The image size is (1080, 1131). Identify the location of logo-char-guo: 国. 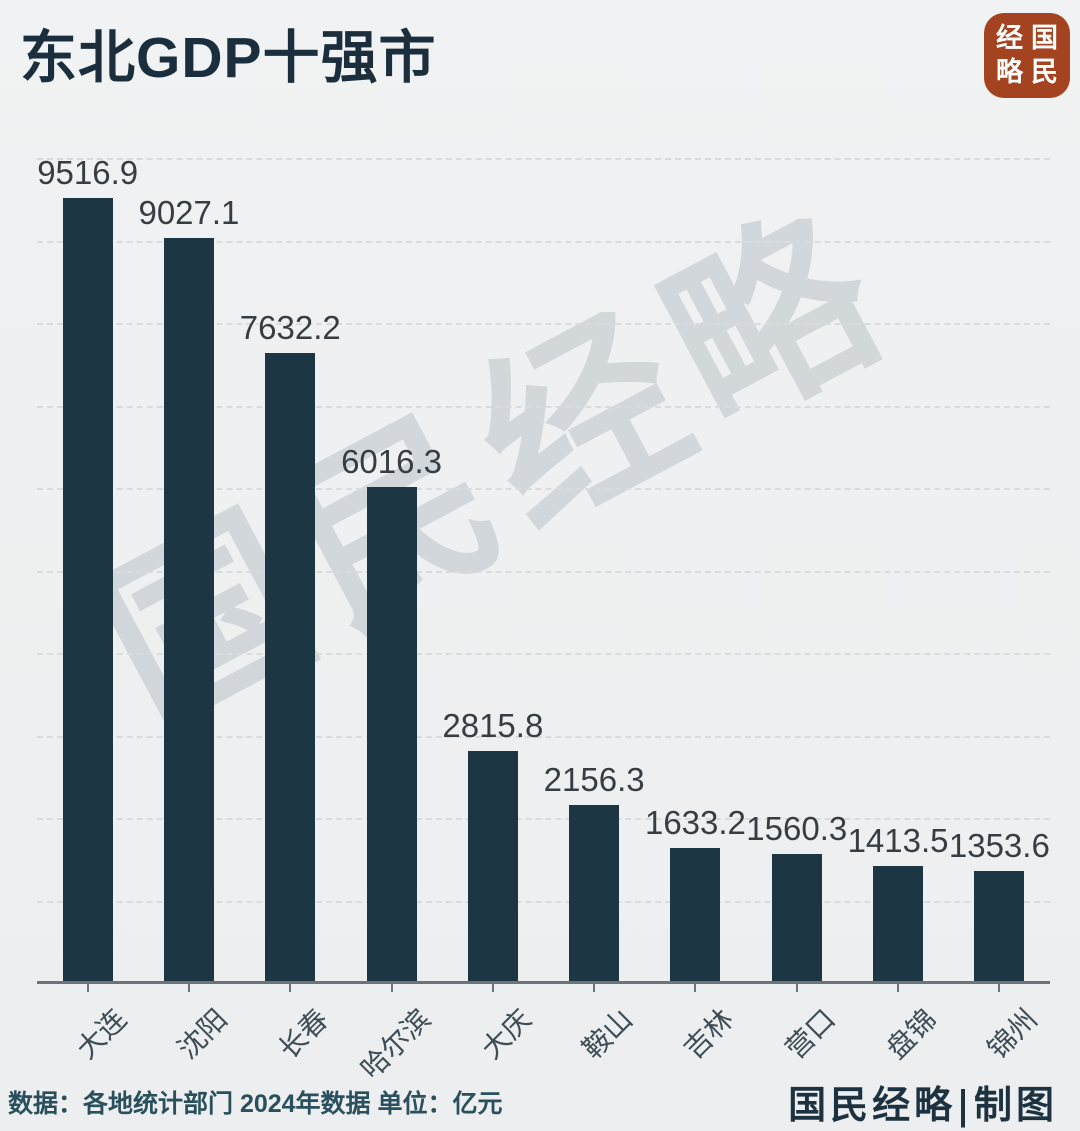
(1044, 38).